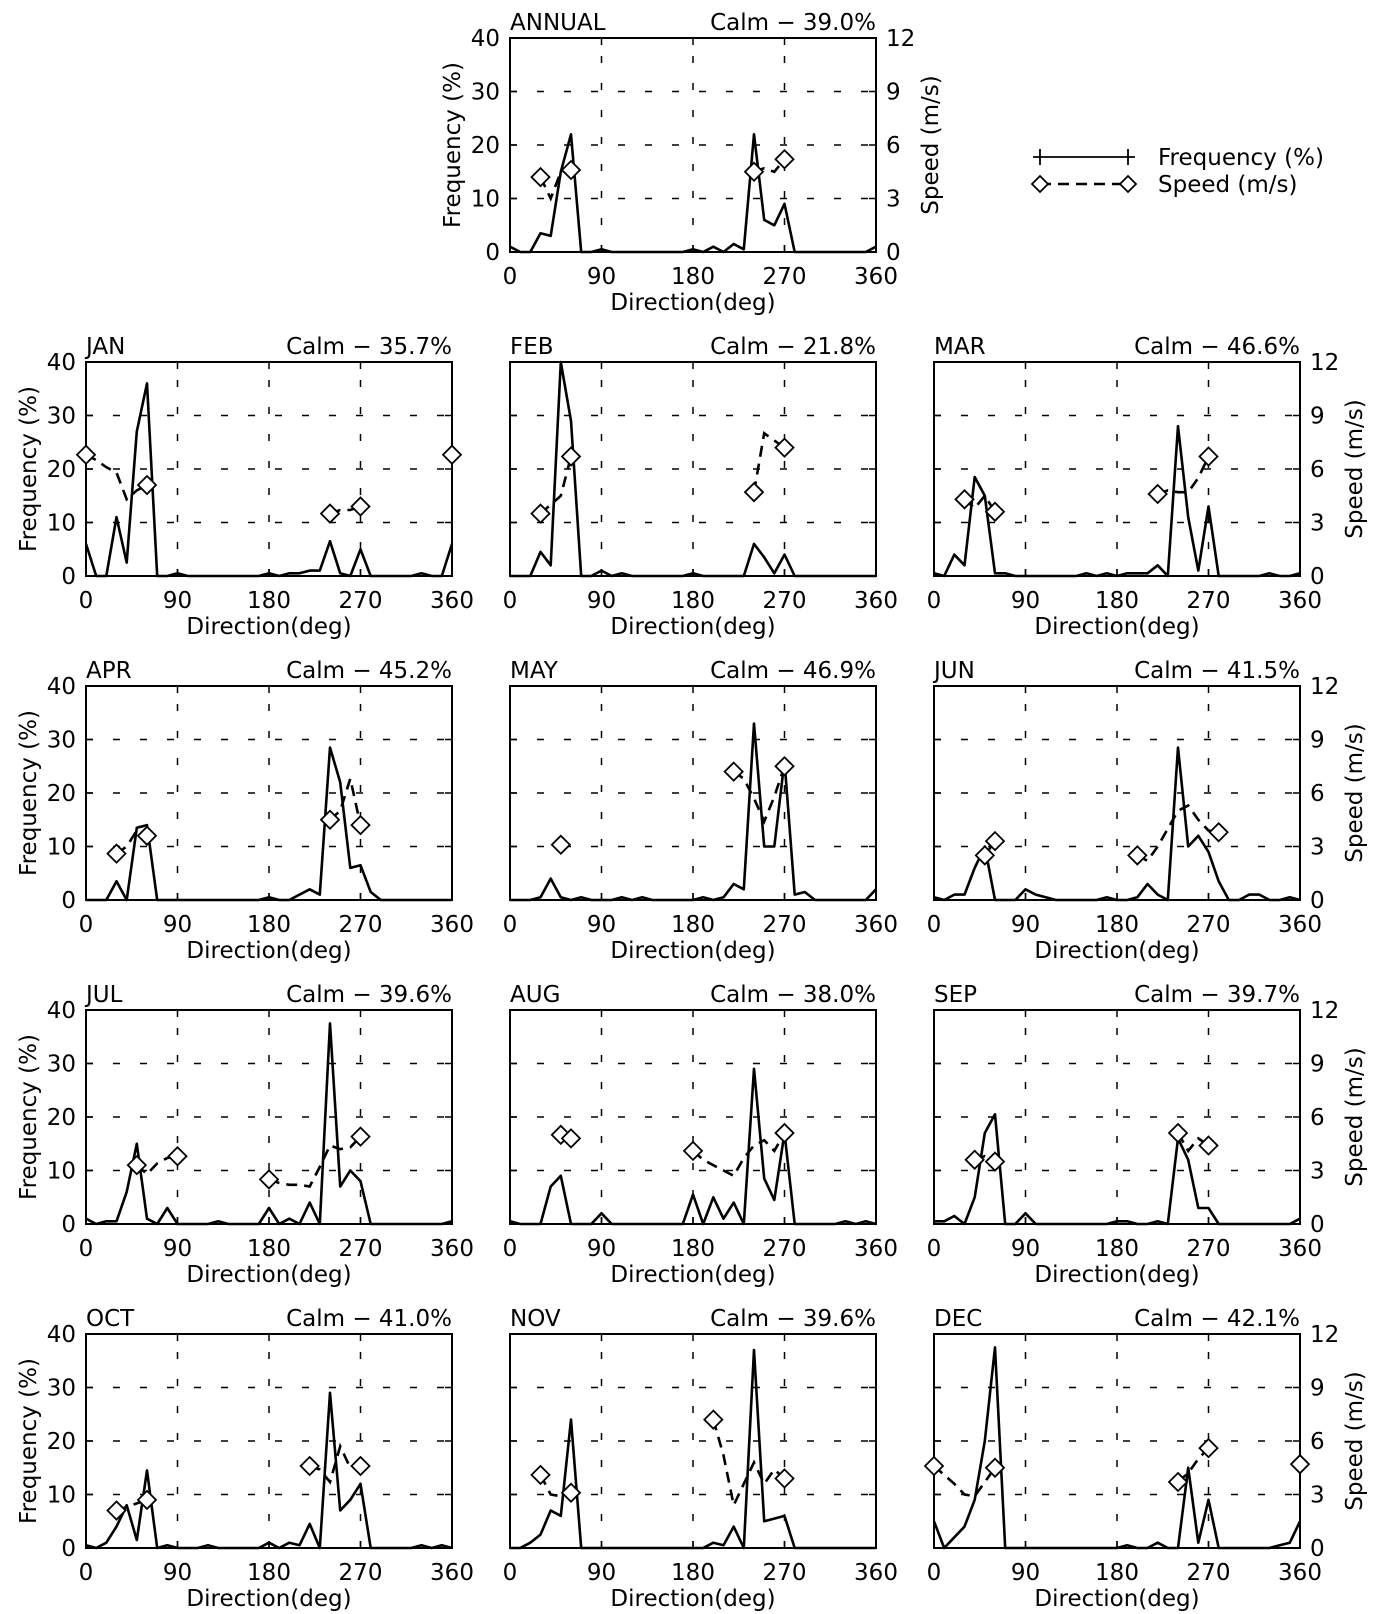 The image size is (1389, 1614). I want to click on y-axis-label: Frequency (%), so click(29, 1117).